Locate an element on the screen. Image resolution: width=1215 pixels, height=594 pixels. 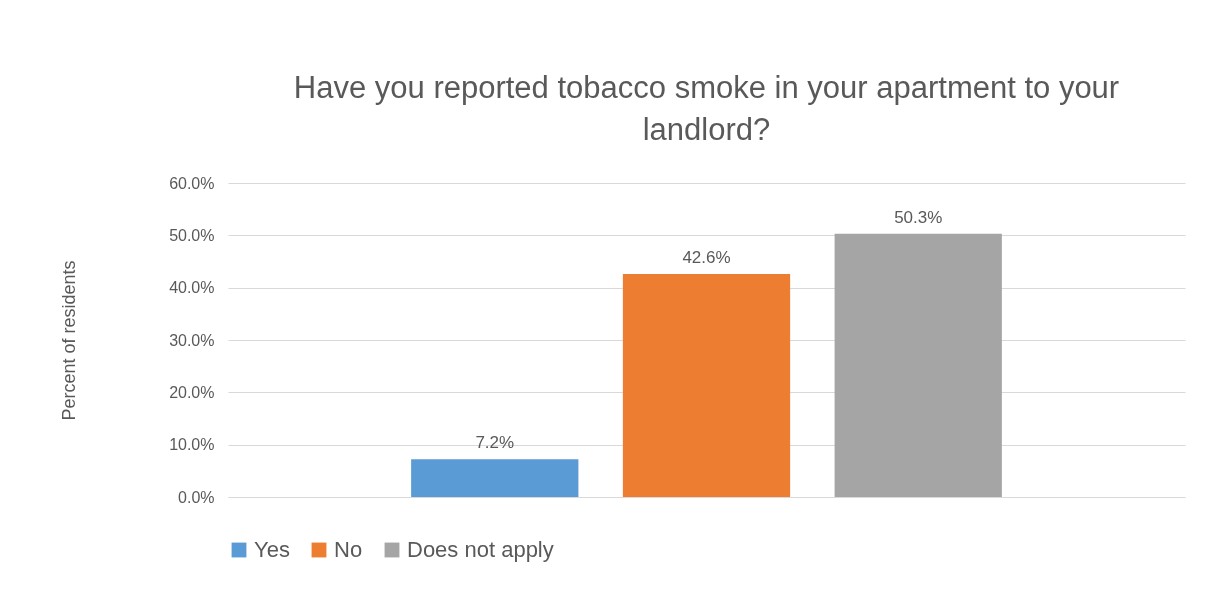
legend-label: Does not apply is located at coordinates (480, 549).